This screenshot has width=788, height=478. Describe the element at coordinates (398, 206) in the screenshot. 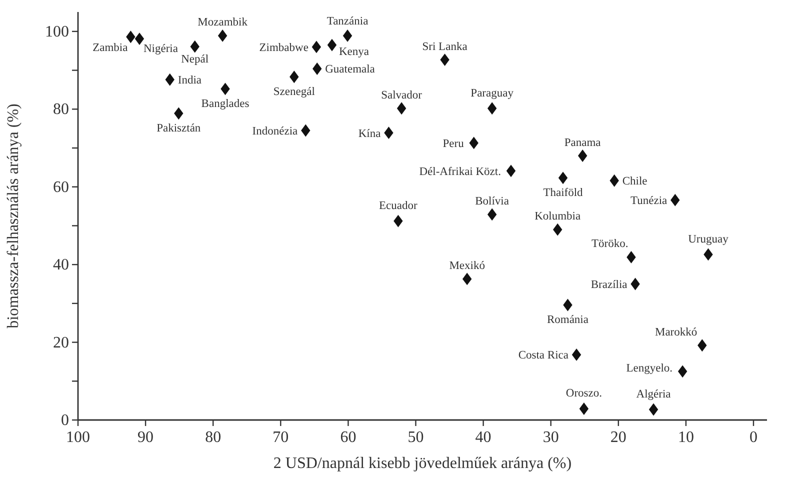

I see `annotation: Ecuador` at that location.